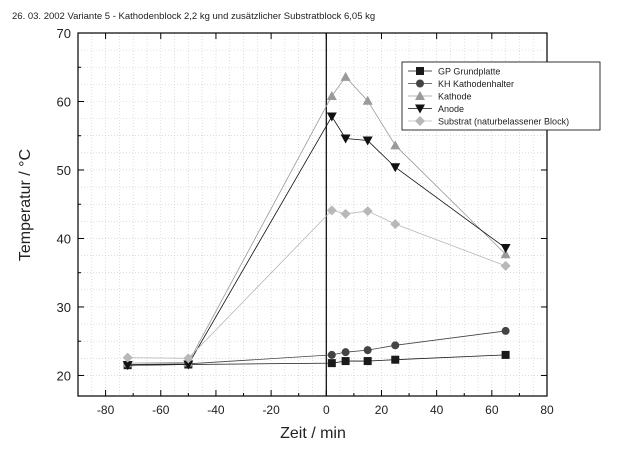 The width and height of the screenshot is (618, 450). Describe the element at coordinates (436, 109) in the screenshot. I see `legend-item: Anode` at that location.